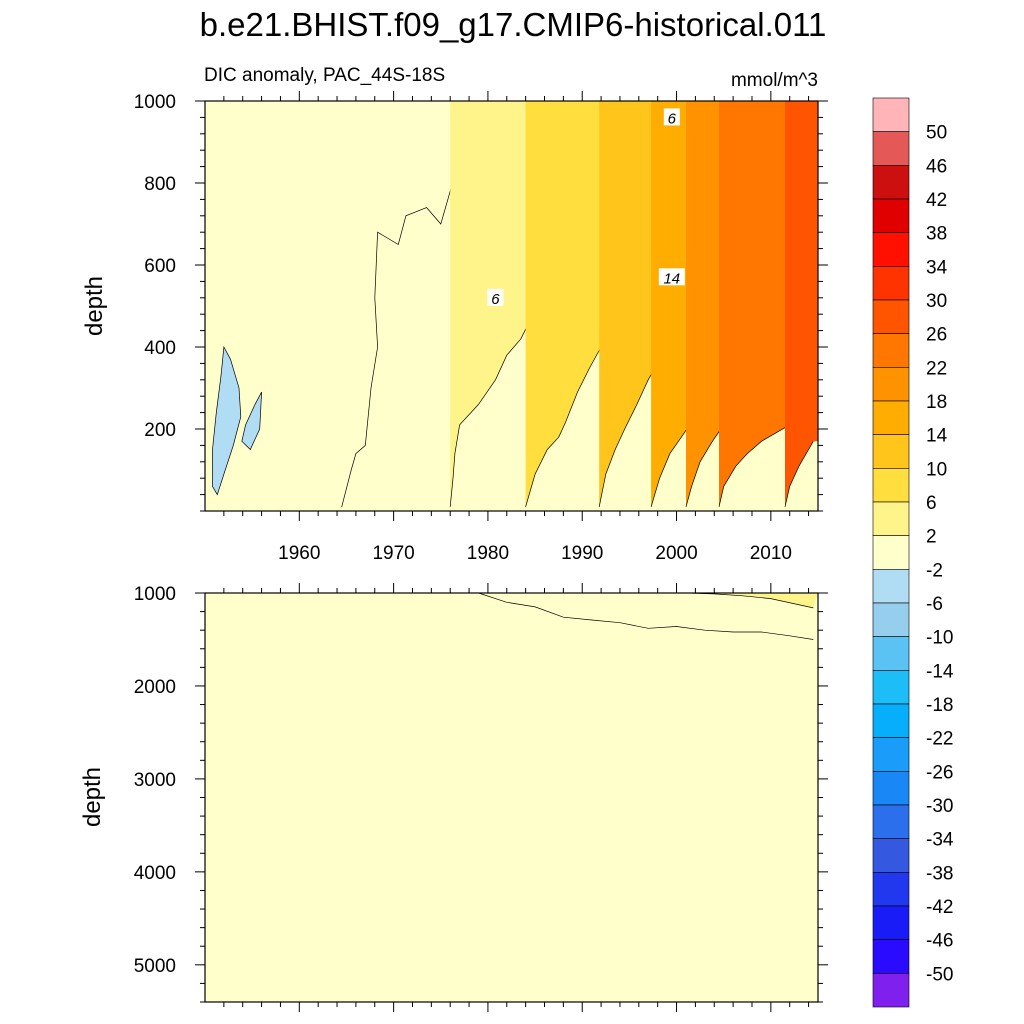 Image resolution: width=1024 pixels, height=1024 pixels. I want to click on colorbar-label: -22, so click(939, 739).